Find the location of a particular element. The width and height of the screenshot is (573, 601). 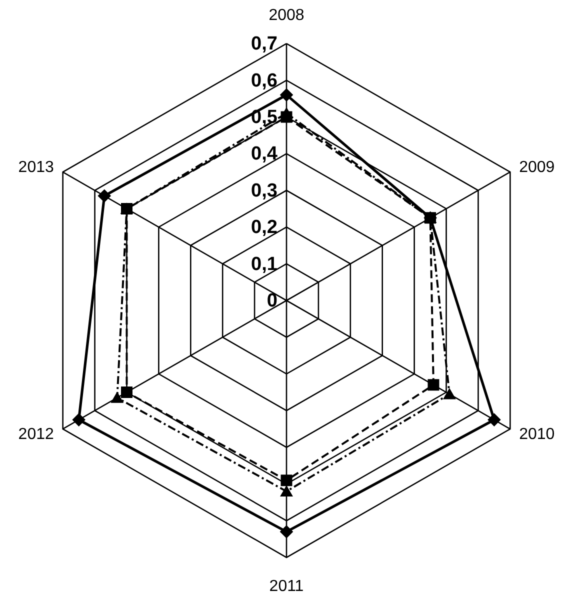

spoke-label: 2011 is located at coordinates (286, 587).